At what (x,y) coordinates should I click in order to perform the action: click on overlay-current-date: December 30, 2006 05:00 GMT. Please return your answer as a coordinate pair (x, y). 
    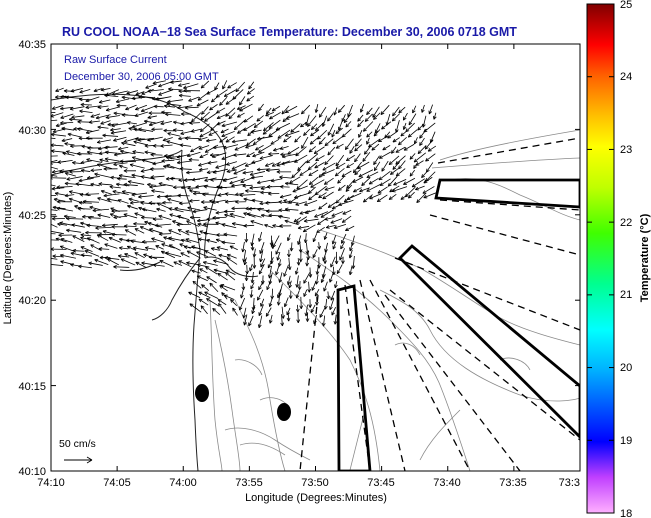
    Looking at the image, I should click on (141, 77).